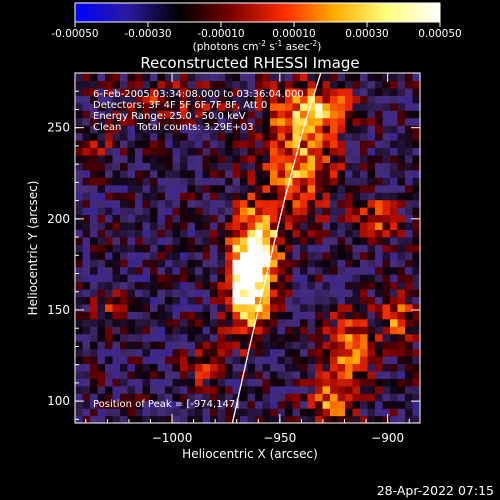 The image size is (500, 500). Describe the element at coordinates (147, 34) in the screenshot. I see `colorbar-tick-label: -0.00030` at that location.